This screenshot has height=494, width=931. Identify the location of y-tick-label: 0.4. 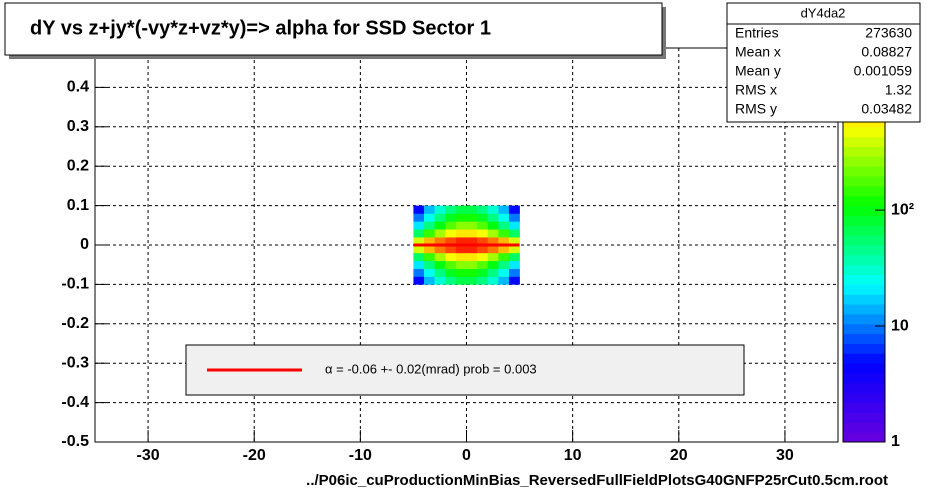
(78, 87).